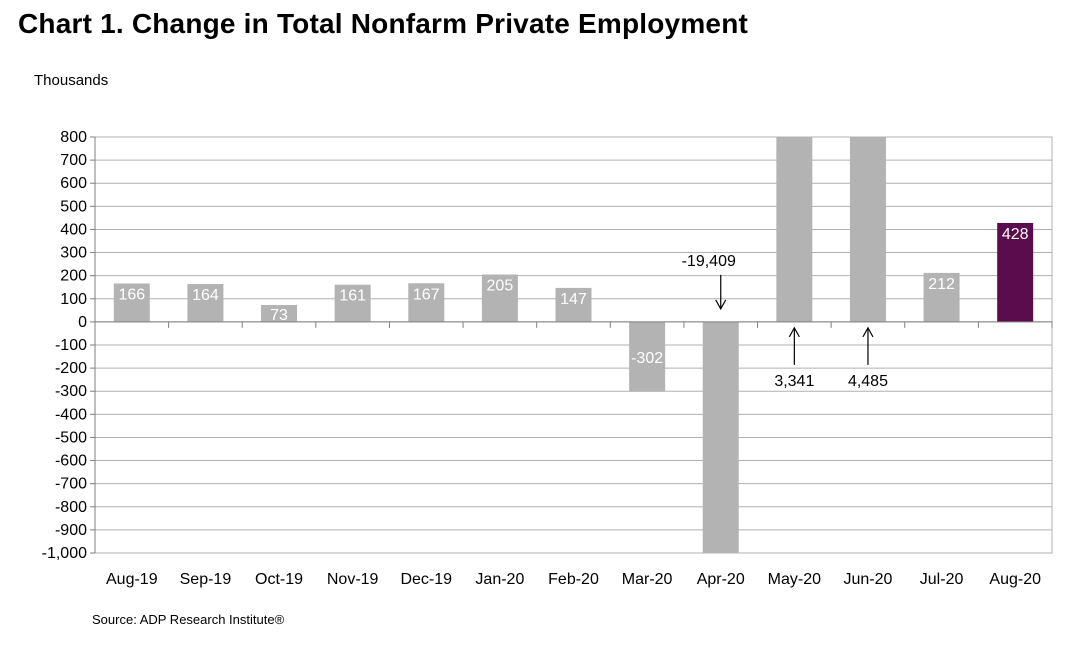  Describe the element at coordinates (73, 229) in the screenshot. I see `y-tick-label: 400` at that location.